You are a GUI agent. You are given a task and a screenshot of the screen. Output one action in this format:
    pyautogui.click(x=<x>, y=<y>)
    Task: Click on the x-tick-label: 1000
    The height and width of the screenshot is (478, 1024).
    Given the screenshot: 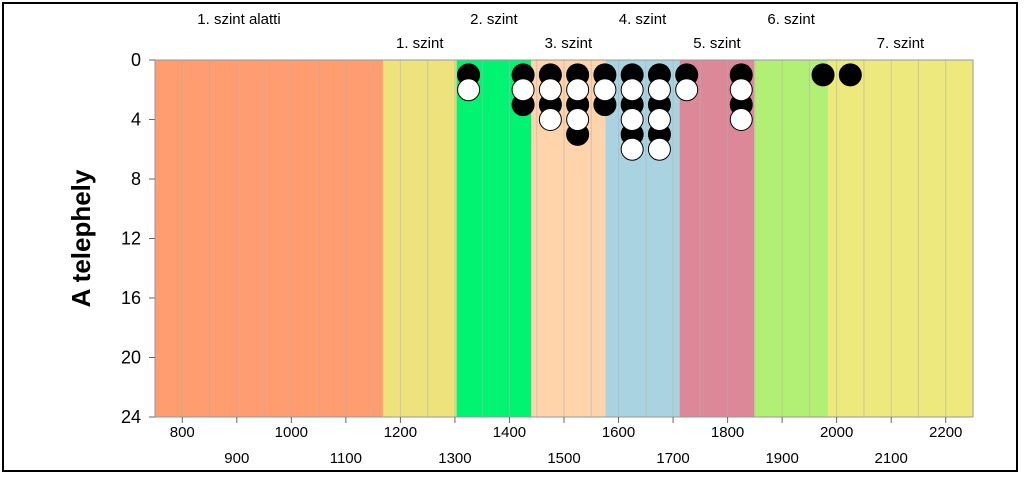 What is the action you would take?
    pyautogui.click(x=291, y=432)
    